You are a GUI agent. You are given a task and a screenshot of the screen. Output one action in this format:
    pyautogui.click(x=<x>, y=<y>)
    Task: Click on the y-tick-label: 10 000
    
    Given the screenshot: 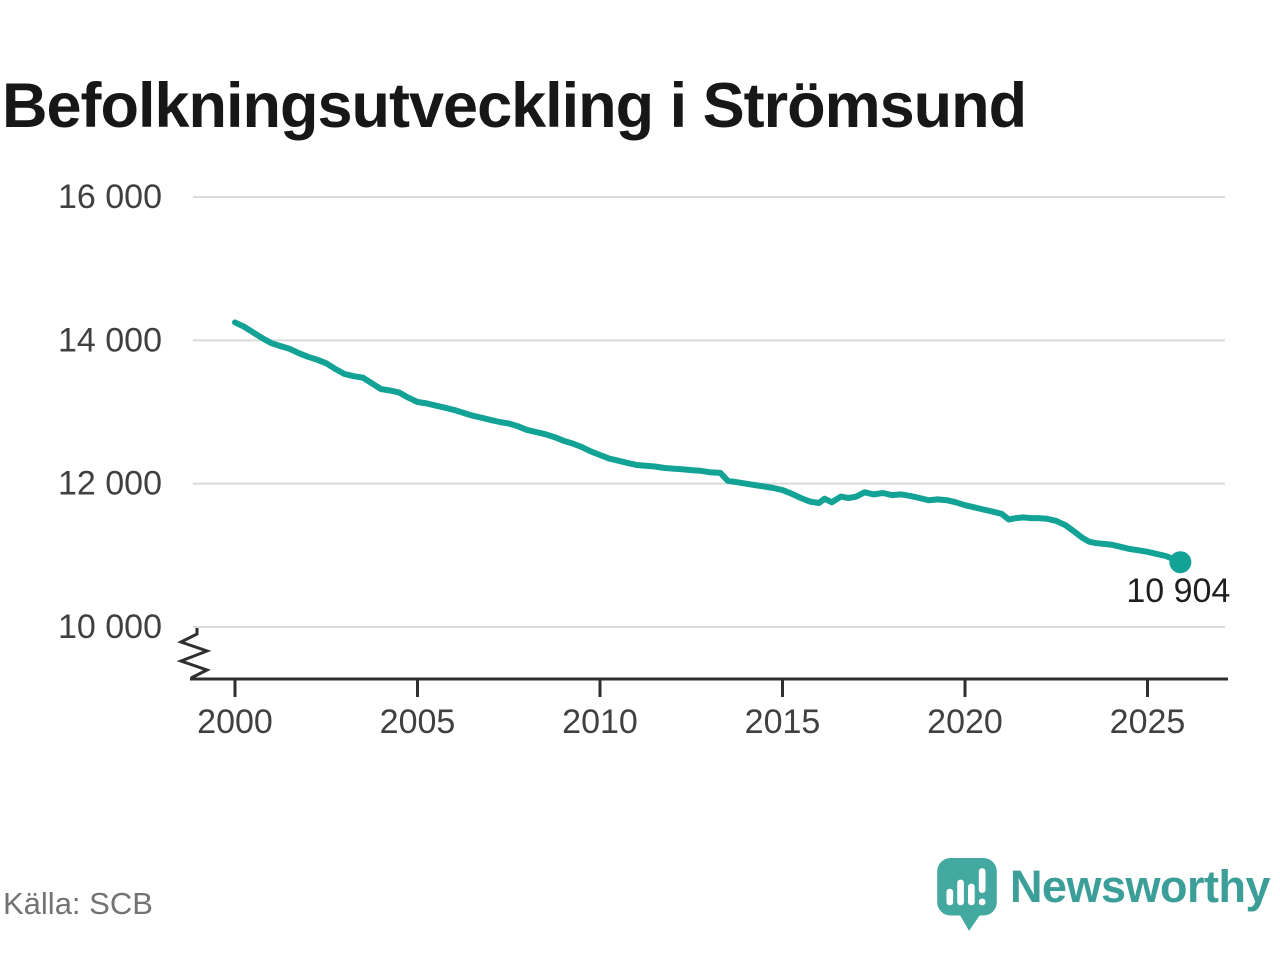 What is the action you would take?
    pyautogui.click(x=110, y=627)
    